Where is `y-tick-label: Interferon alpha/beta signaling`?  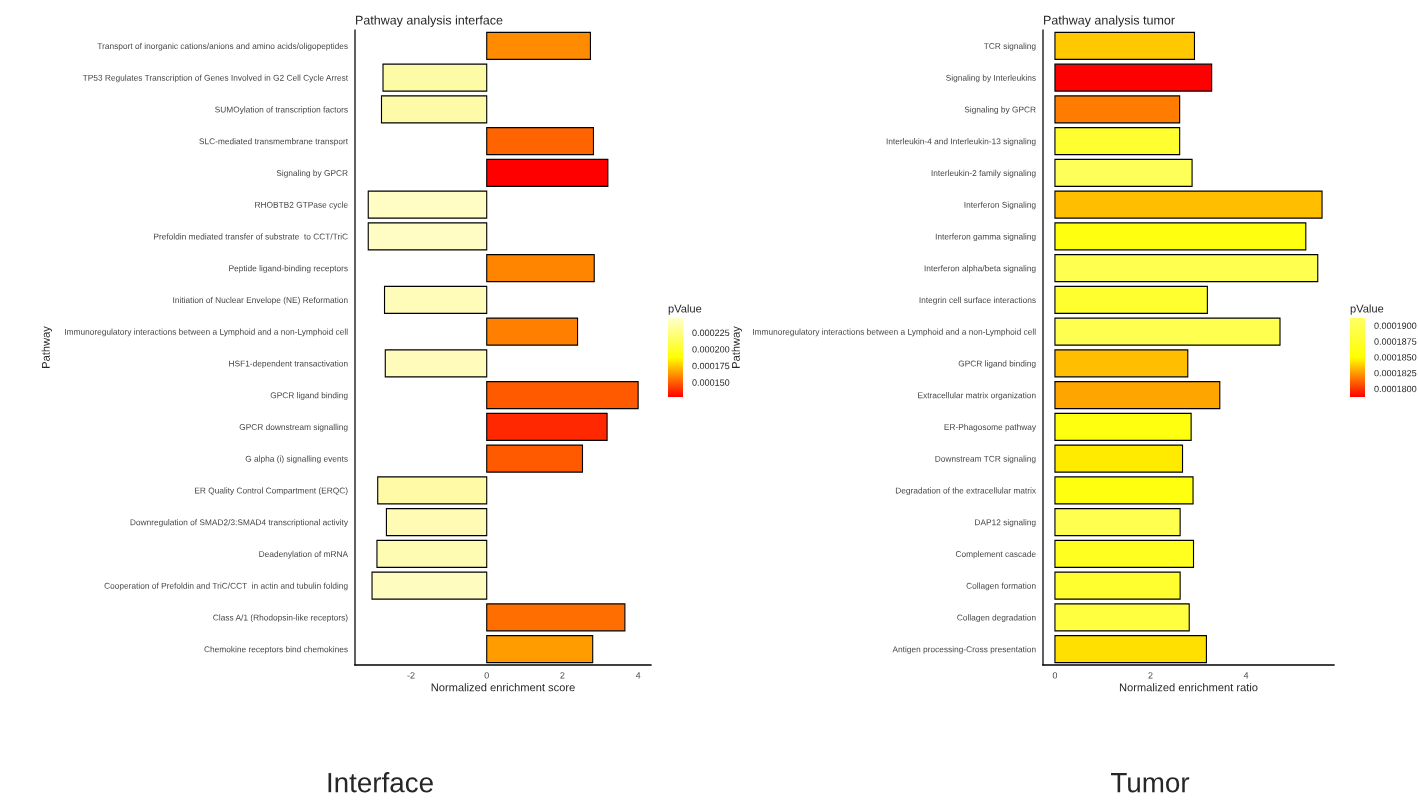 y-tick-label: Interferon alpha/beta signaling is located at coordinates (980, 269).